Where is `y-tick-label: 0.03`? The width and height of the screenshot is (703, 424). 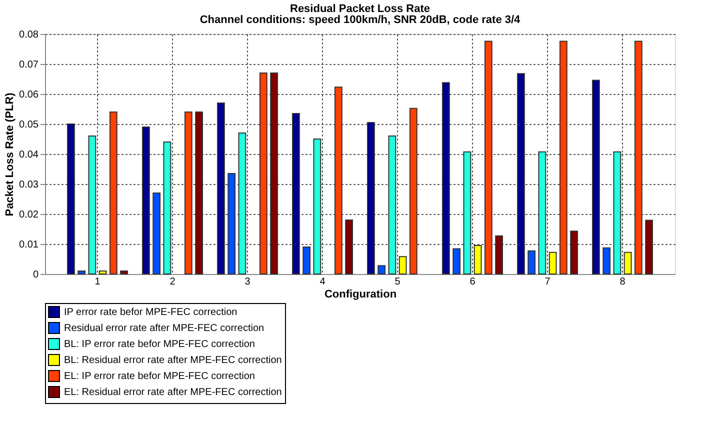
y-tick-label: 0.03 is located at coordinates (29, 185).